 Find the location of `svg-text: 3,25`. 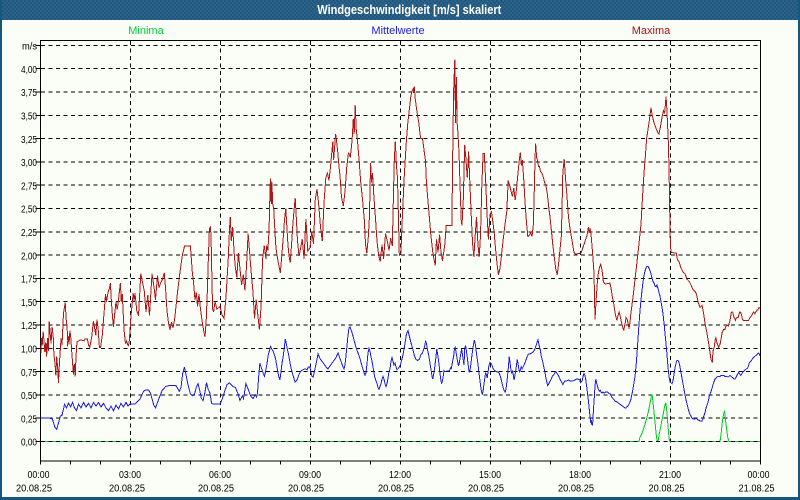

svg-text: 3,25 is located at coordinates (29, 140).